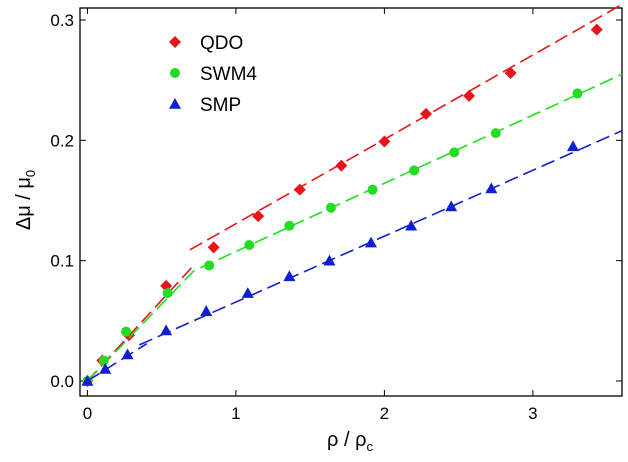 This screenshot has width=628, height=462. Describe the element at coordinates (369, 446) in the screenshot. I see `x-label-sub: c` at that location.